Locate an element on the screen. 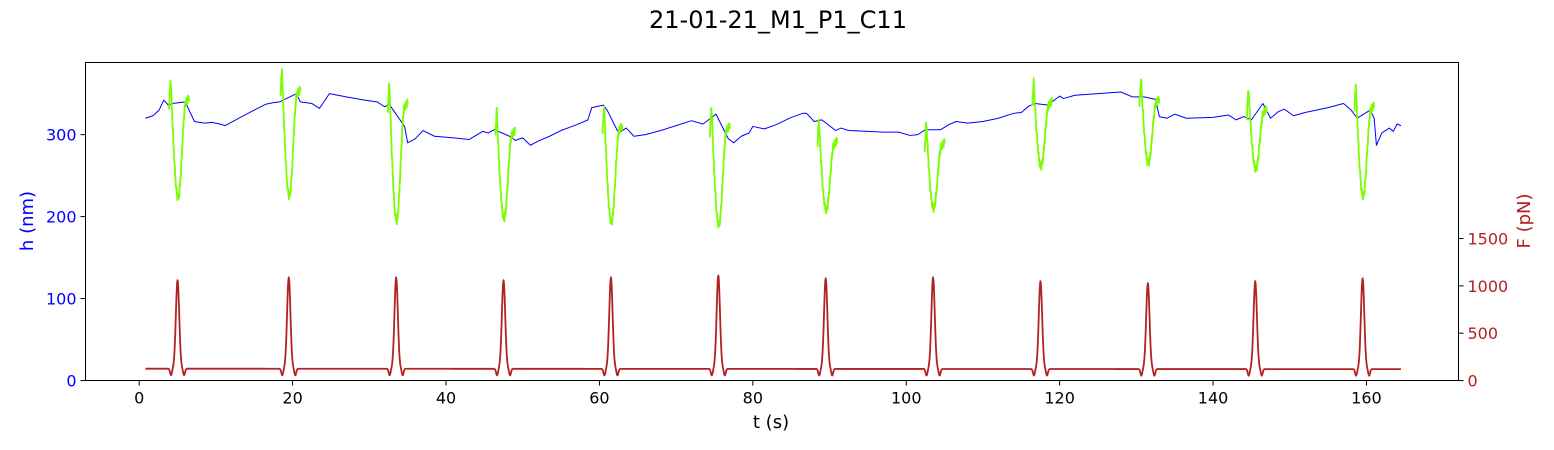 The image size is (1554, 450). y-axis-right-label: F (pN) is located at coordinates (1524, 220).